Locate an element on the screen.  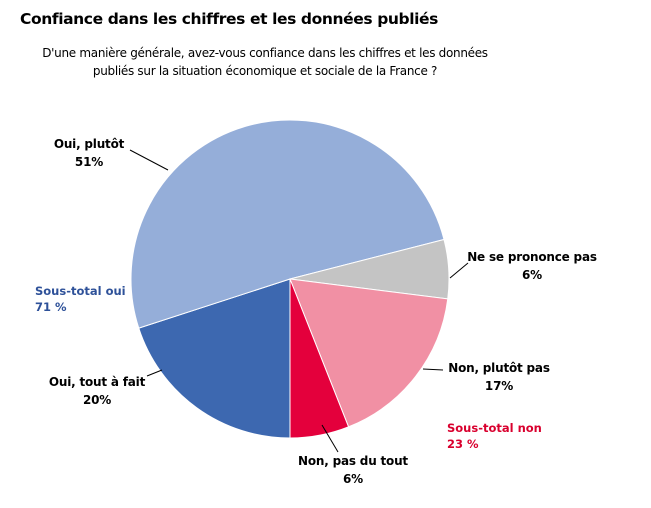
pie-slice-non-plut-t-pas is located at coordinates (369, 353).